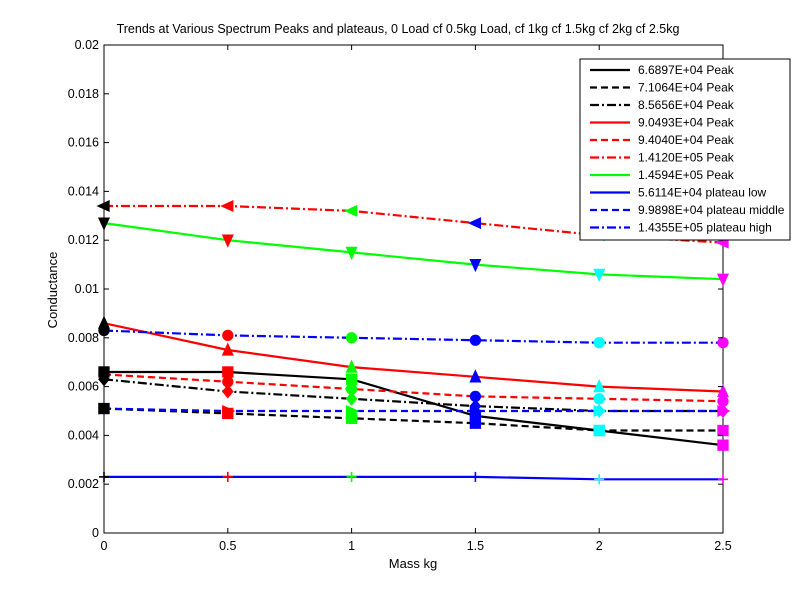 Image resolution: width=800 pixels, height=600 pixels. What do you see at coordinates (686, 158) in the screenshot?
I see `legend-label: 1.4120E+05 Peak` at bounding box center [686, 158].